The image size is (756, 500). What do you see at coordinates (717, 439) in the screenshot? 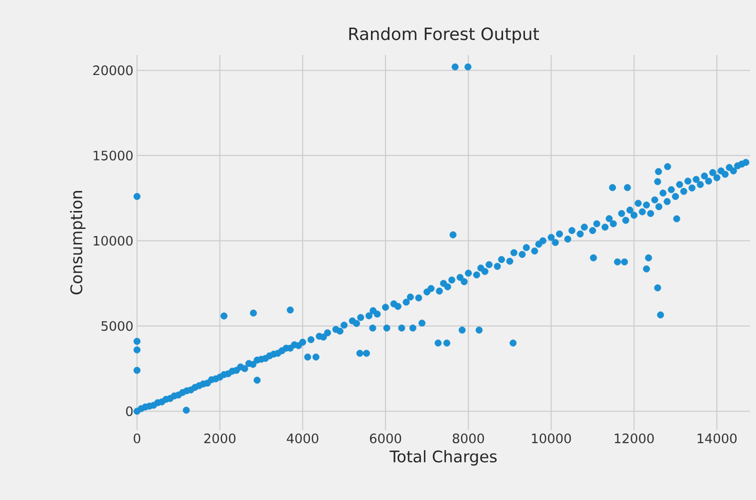
I see `x-tick-label: 14000` at bounding box center [717, 439].